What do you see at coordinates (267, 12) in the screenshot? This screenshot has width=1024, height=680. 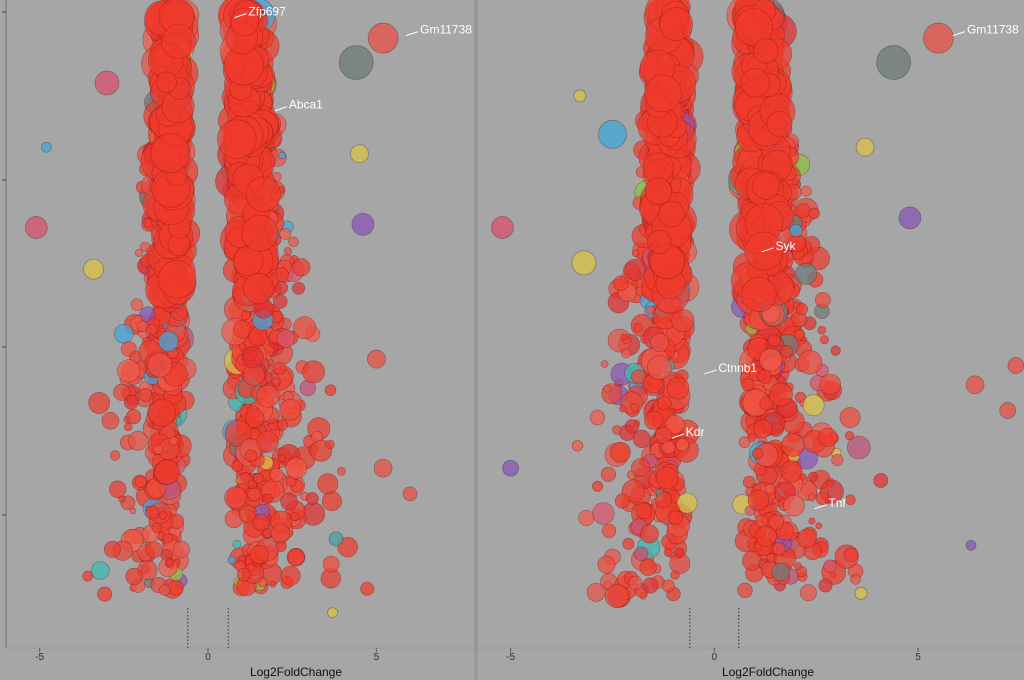 I see `gene-label: Zfp697` at bounding box center [267, 12].